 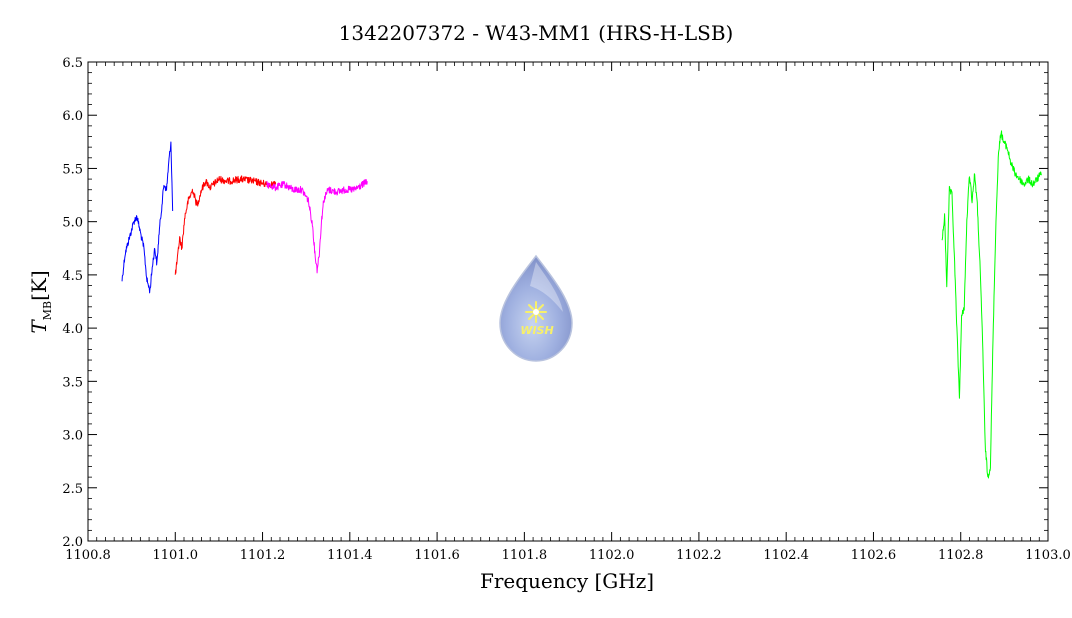 I want to click on x-tick-label: 1101.6, so click(x=437, y=555).